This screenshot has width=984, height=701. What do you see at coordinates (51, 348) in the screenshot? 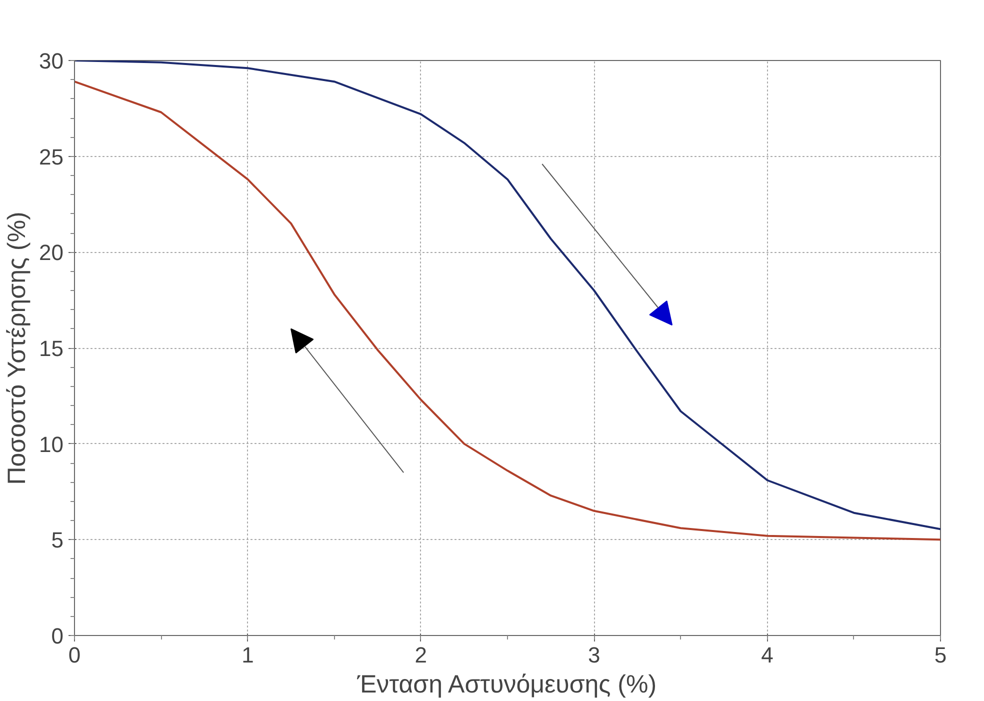
I see `y-tick-label: 15` at bounding box center [51, 348].